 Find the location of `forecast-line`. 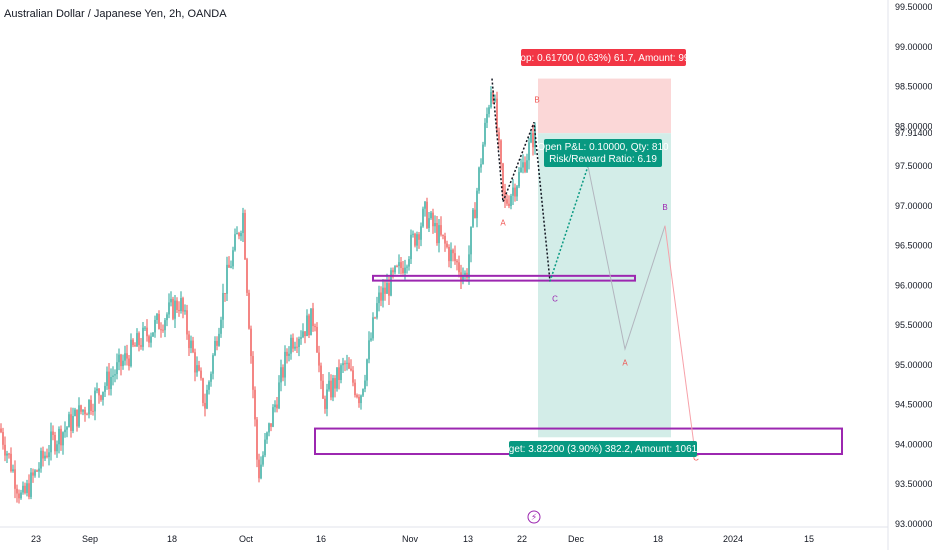

forecast-line is located at coordinates (626, 258).